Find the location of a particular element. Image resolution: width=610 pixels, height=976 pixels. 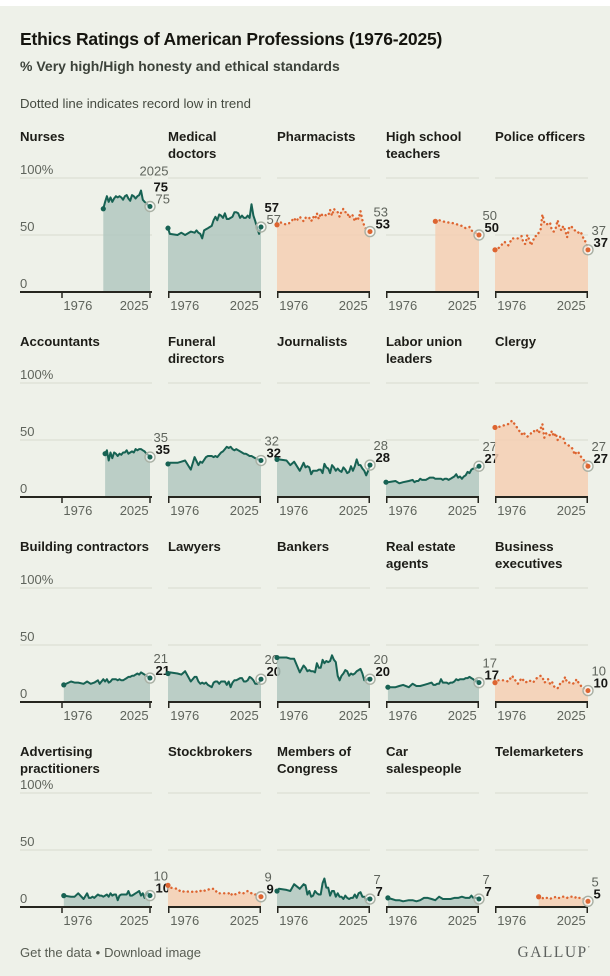

footer-links: Get the data • Download image is located at coordinates (110, 952).